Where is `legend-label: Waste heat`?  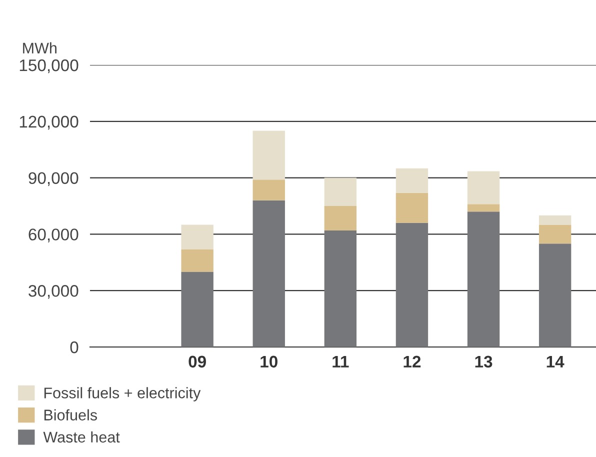
legend-label: Waste heat is located at coordinates (81, 437).